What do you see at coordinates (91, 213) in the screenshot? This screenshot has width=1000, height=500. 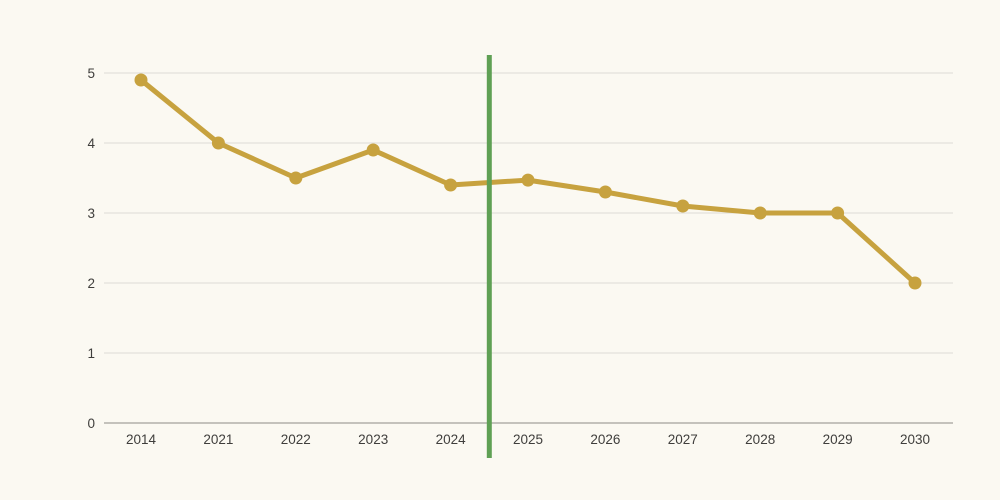 I see `y-tick-label: 3` at bounding box center [91, 213].